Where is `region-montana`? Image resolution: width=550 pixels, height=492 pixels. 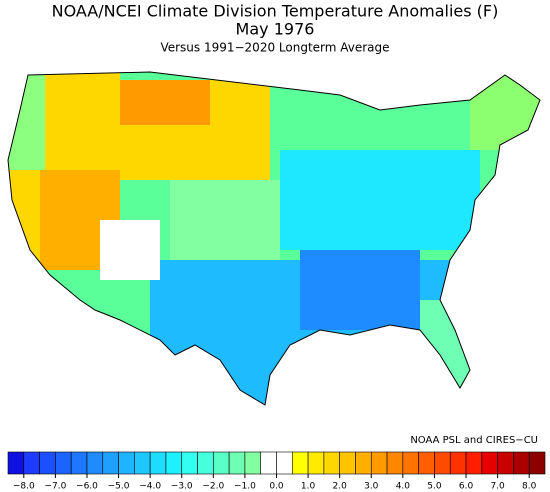
region-montana is located at coordinates (165, 102).